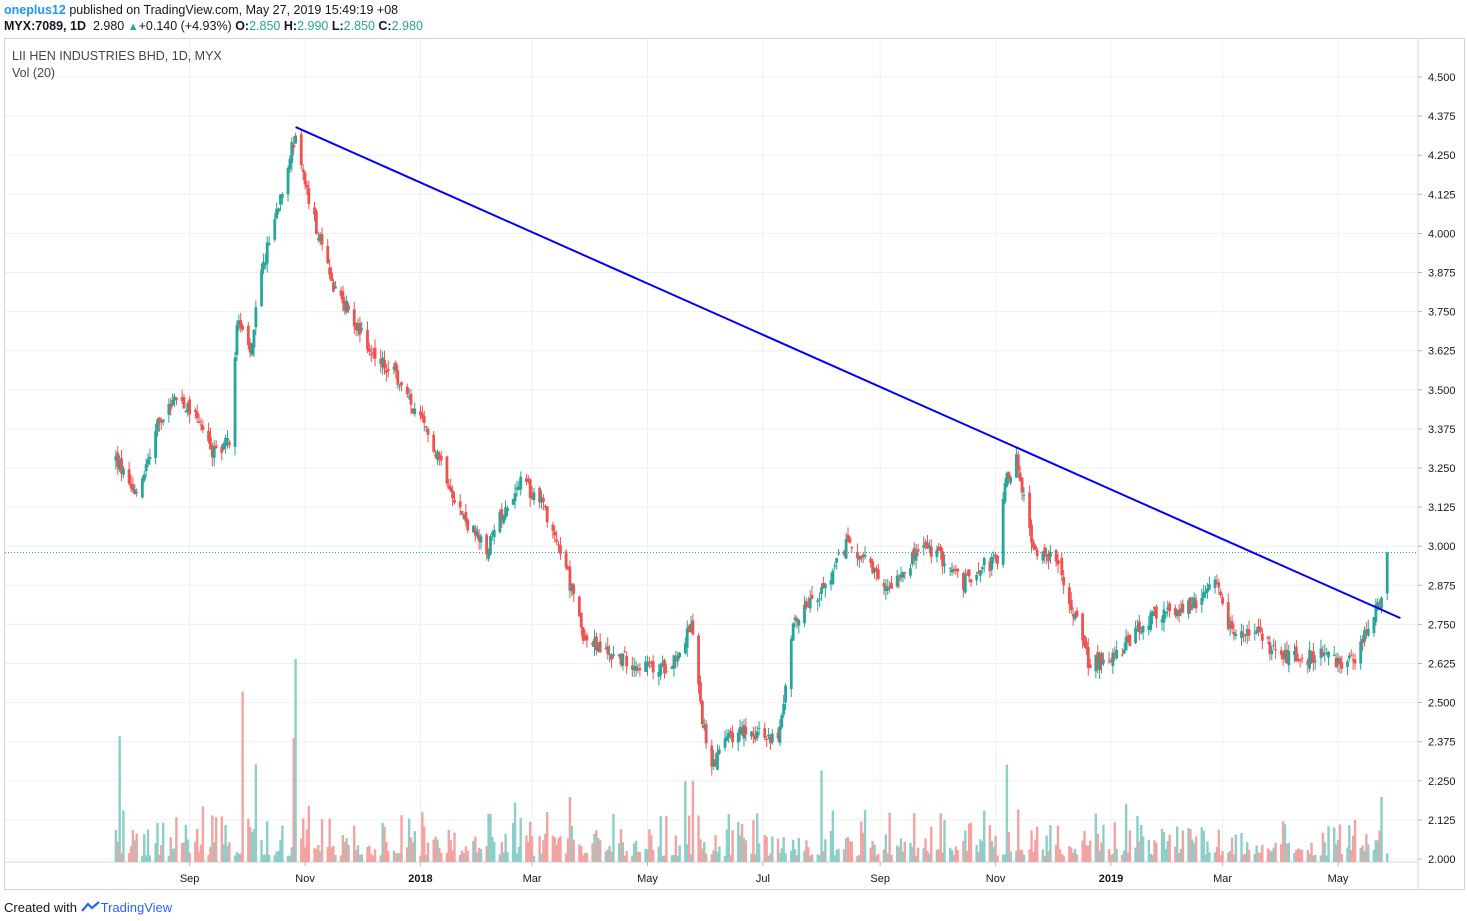 The image size is (1467, 921). What do you see at coordinates (35, 10) in the screenshot?
I see `author-link: oneplus12` at bounding box center [35, 10].